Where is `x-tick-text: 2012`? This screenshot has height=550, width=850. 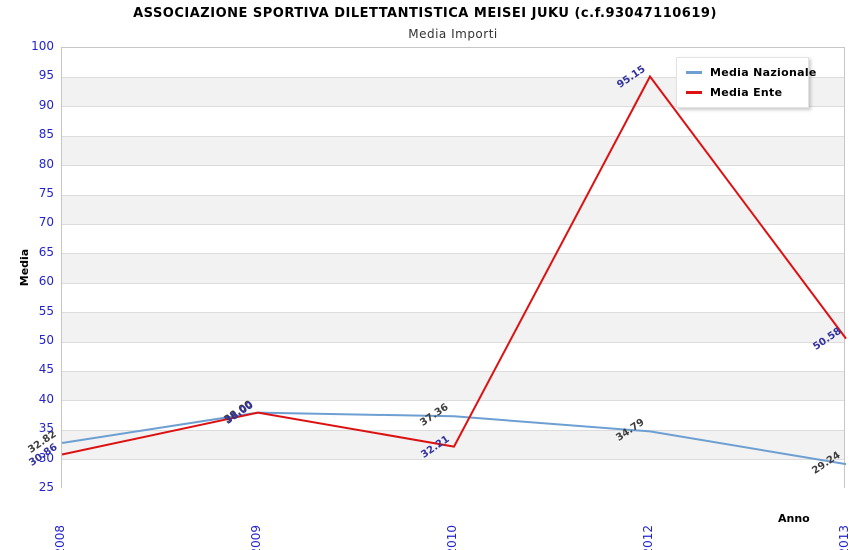
x-tick-text: 2012 is located at coordinates (647, 537).